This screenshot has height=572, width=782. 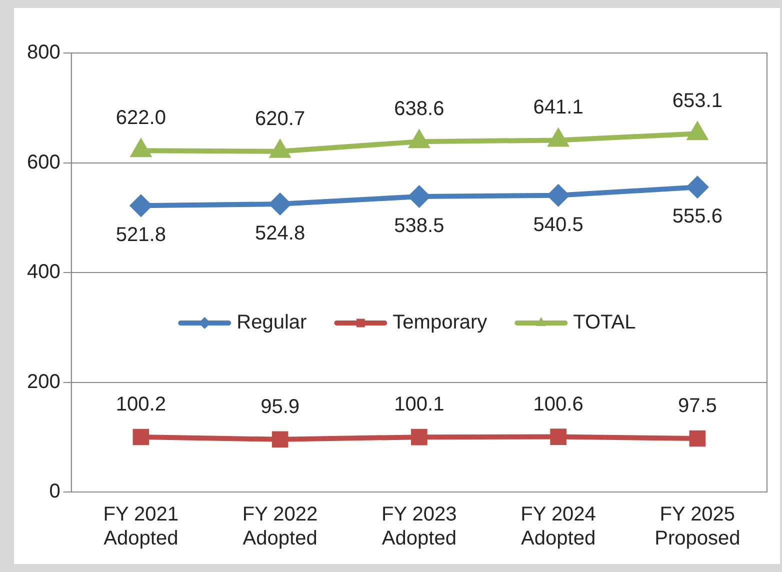 I want to click on x-tick-label: FY 2024 Adopted, so click(x=558, y=527).